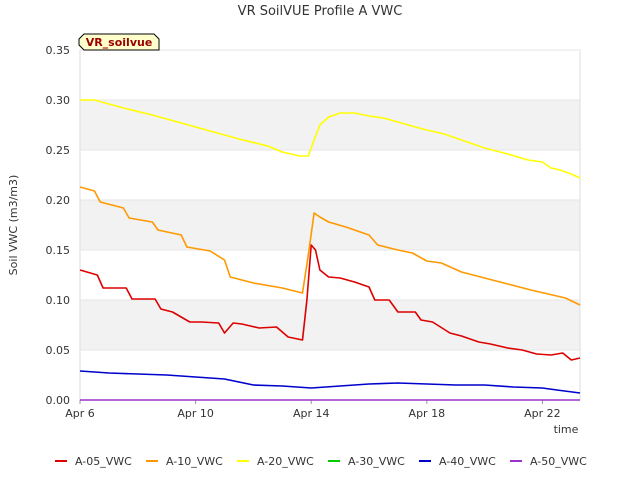  What do you see at coordinates (320, 11) in the screenshot?
I see `chart-title: VR SoilVUE Profile A VWC` at bounding box center [320, 11].